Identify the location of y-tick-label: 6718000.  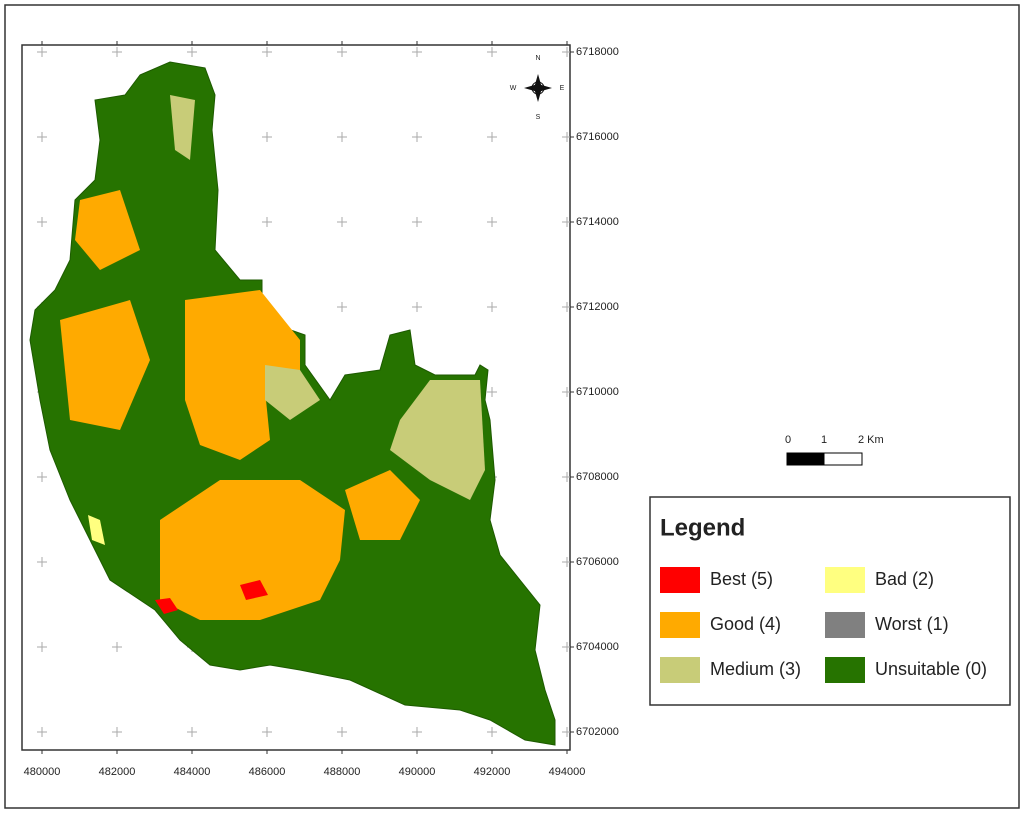
(597, 52).